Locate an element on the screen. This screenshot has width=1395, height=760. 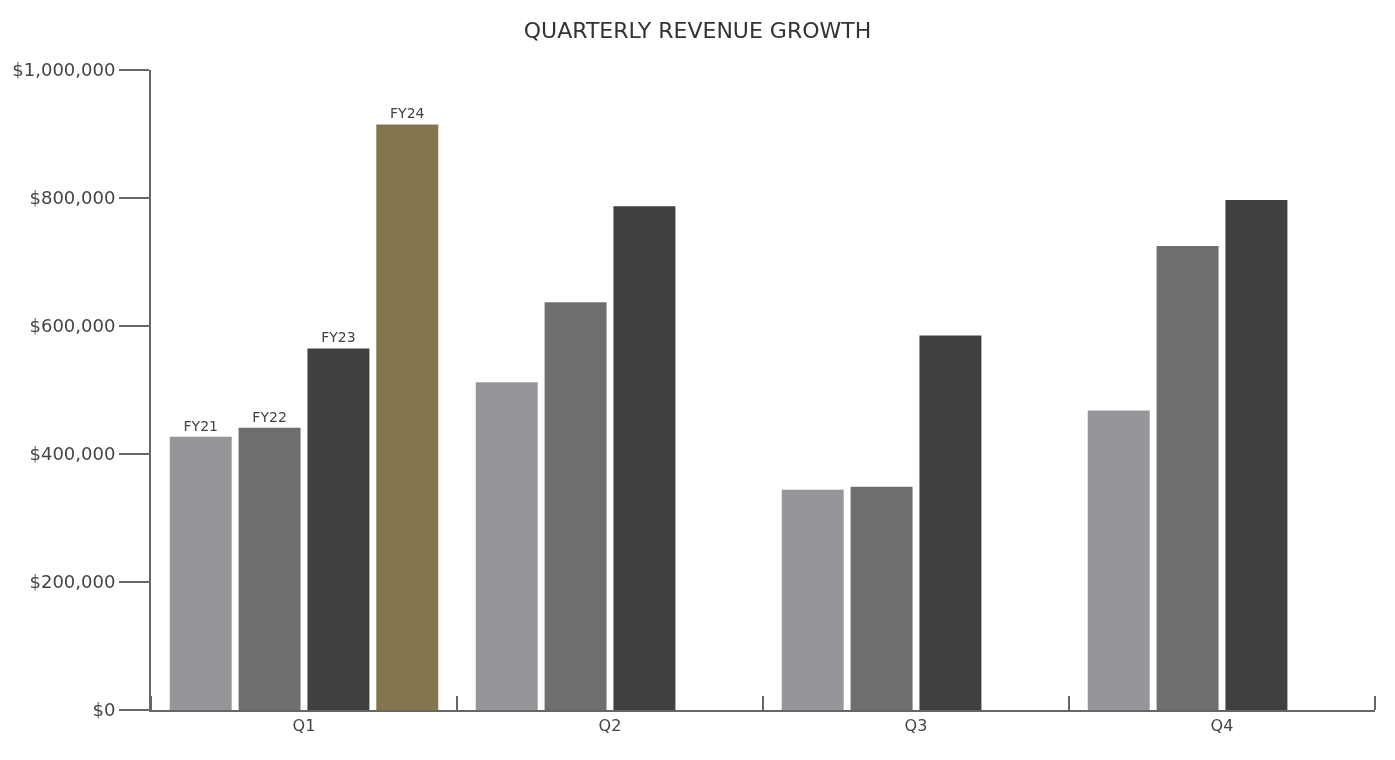
y-tick-label: $0 is located at coordinates (104, 710).